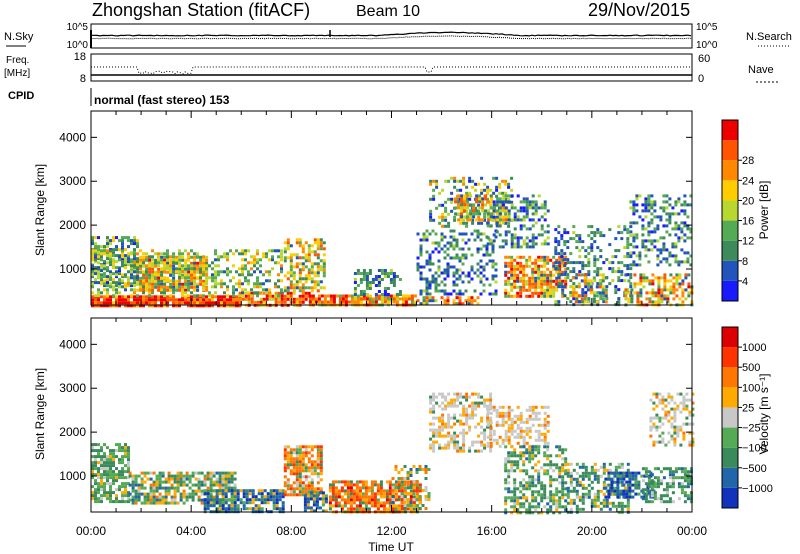 The height and width of the screenshot is (554, 800). Describe the element at coordinates (730, 210) in the screenshot. I see `power-colorbar-frame` at that location.